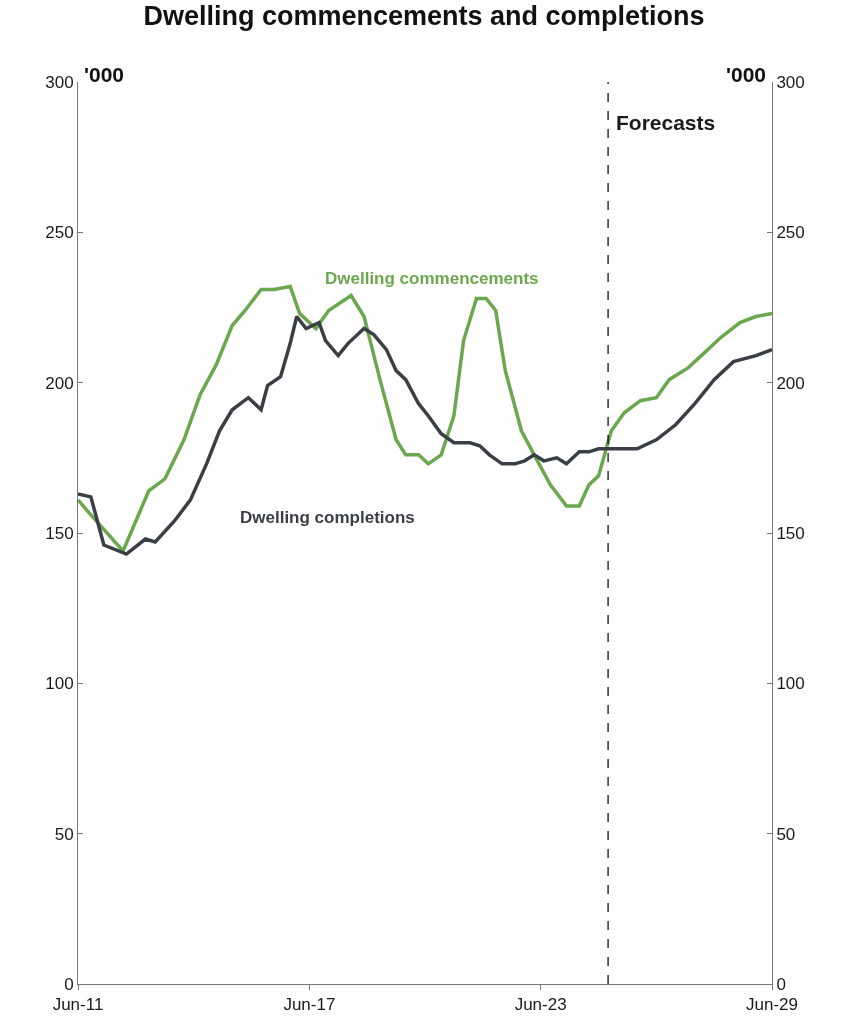  What do you see at coordinates (64, 834) in the screenshot?
I see `y-tick-label: 50` at bounding box center [64, 834].